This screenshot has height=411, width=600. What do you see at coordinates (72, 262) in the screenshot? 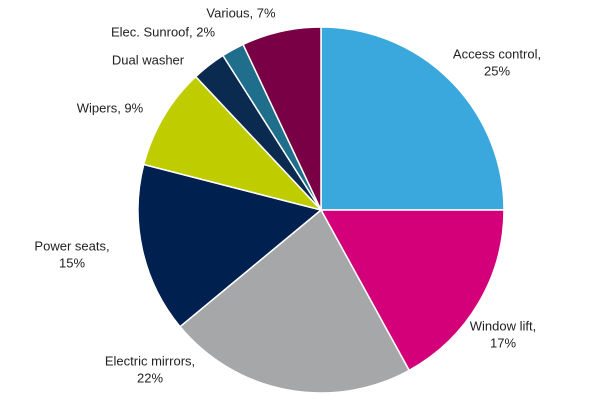
I see `slice-label: 15%` at bounding box center [72, 262].